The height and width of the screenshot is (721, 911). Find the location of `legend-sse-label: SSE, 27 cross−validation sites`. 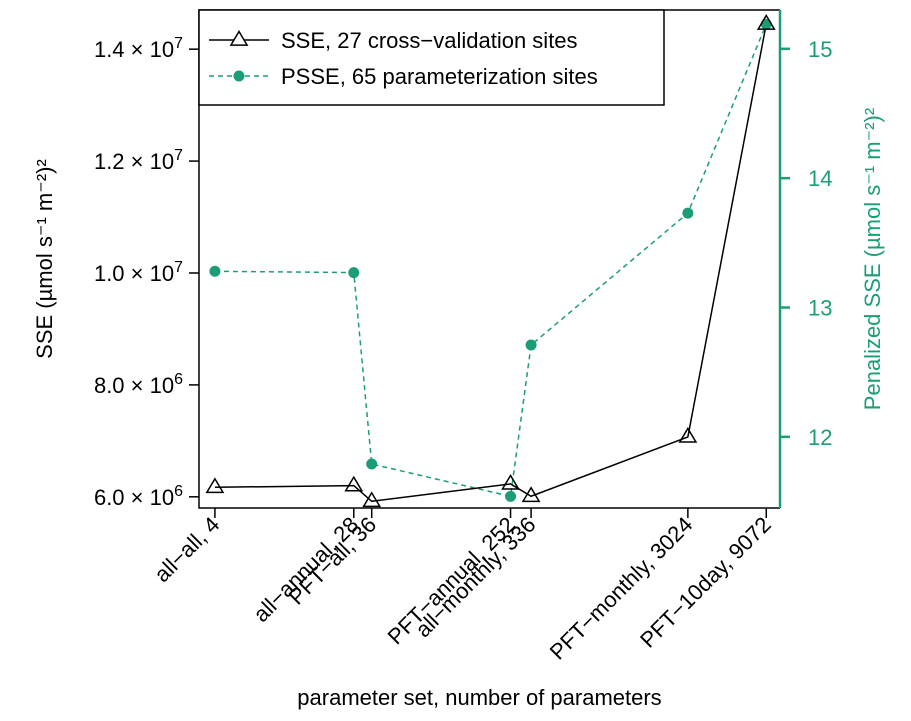

legend-sse-label: SSE, 27 cross−validation sites is located at coordinates (429, 40).